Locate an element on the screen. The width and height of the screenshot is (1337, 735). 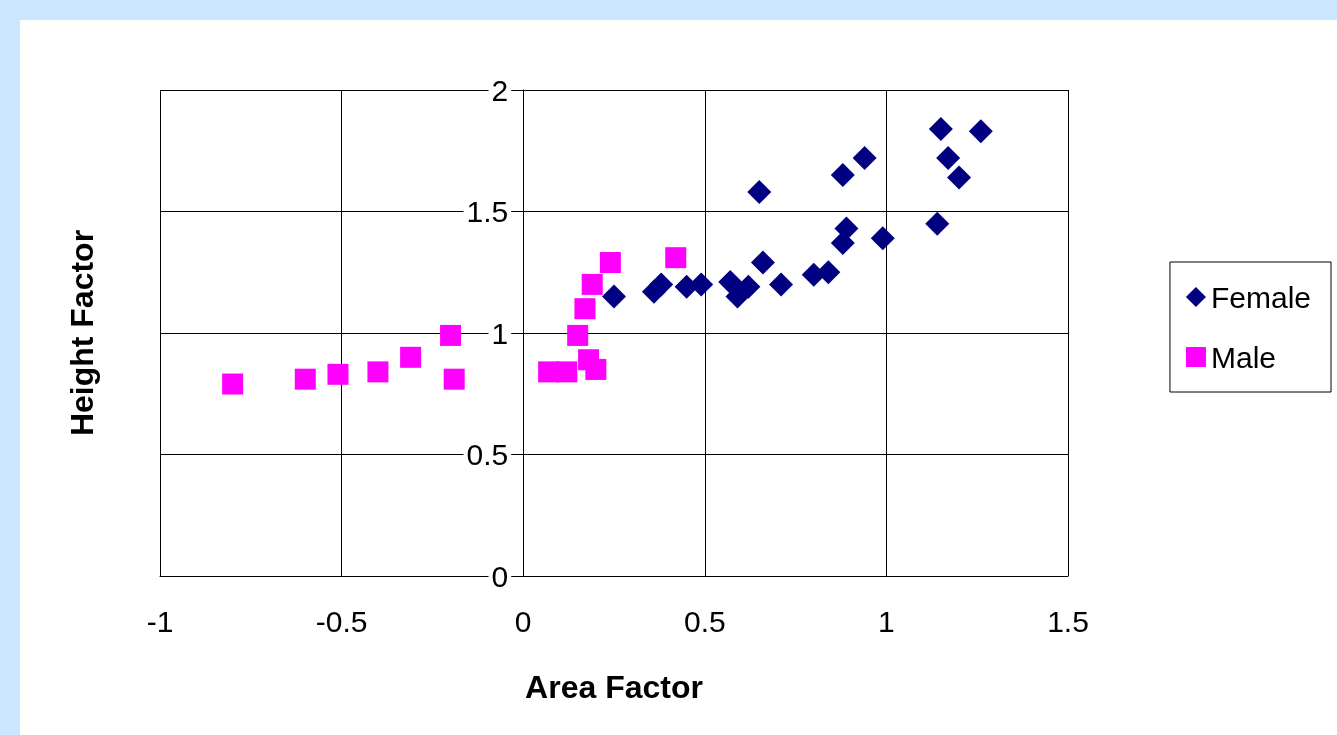
x-tick-label: -0.5 is located at coordinates (341, 621).